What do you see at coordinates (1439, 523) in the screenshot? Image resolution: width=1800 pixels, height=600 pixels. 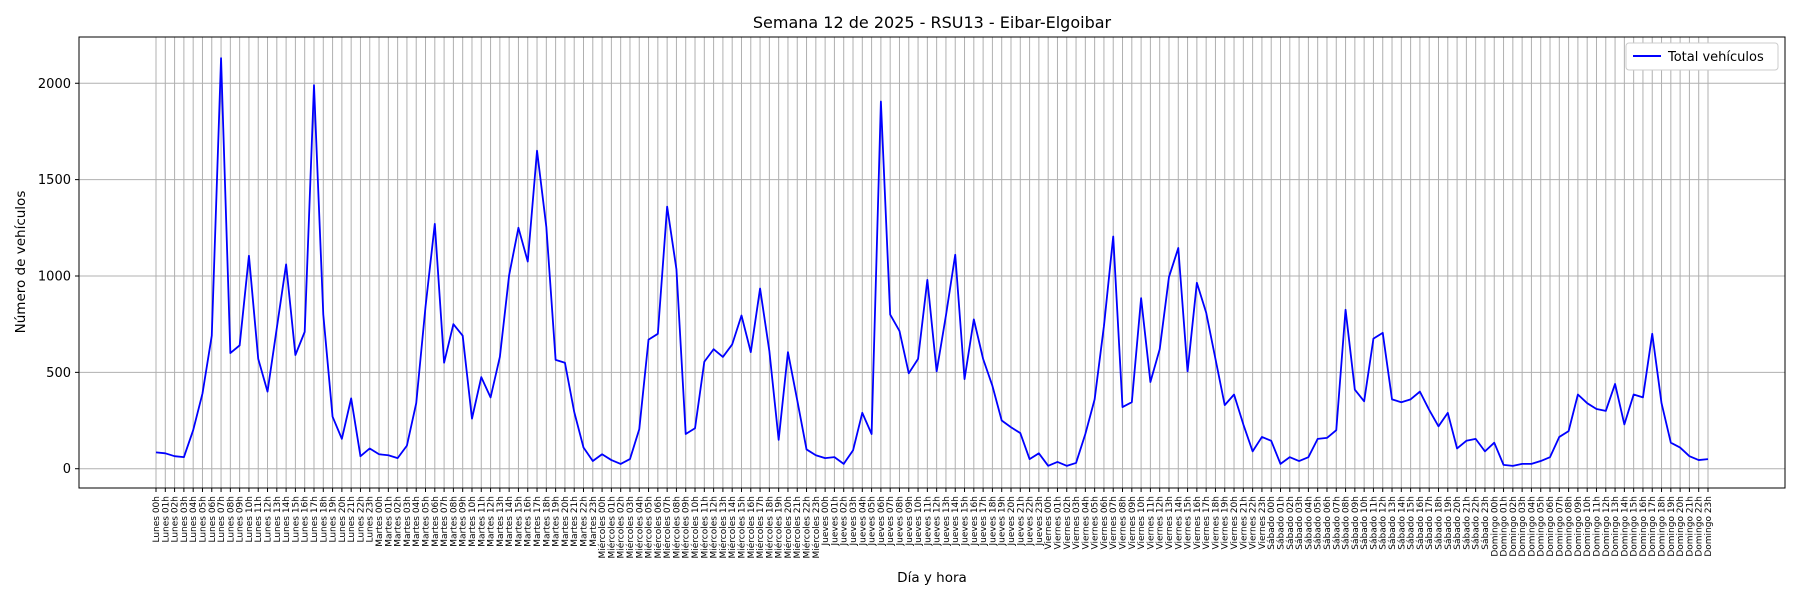 I see `x-tick-label: Sábado 18h` at bounding box center [1439, 523].